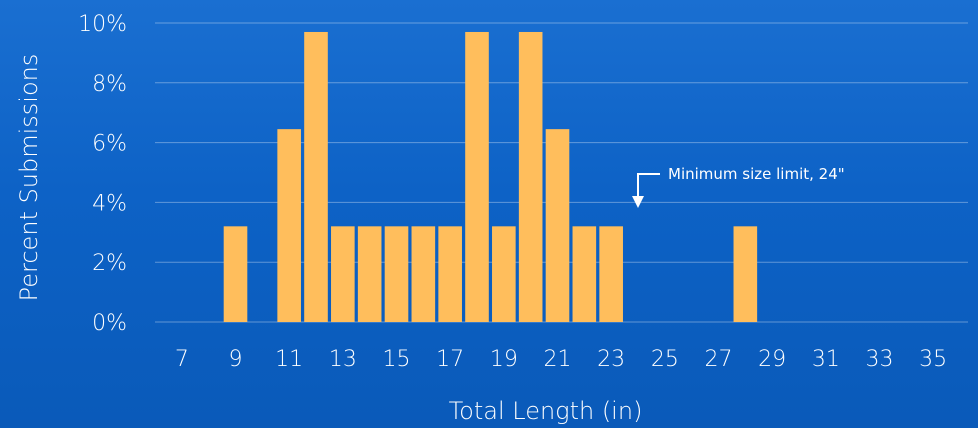  What do you see at coordinates (102, 174) in the screenshot?
I see `y-tick-labels: 0% 2% 4% 6% 8% 10%` at bounding box center [102, 174].